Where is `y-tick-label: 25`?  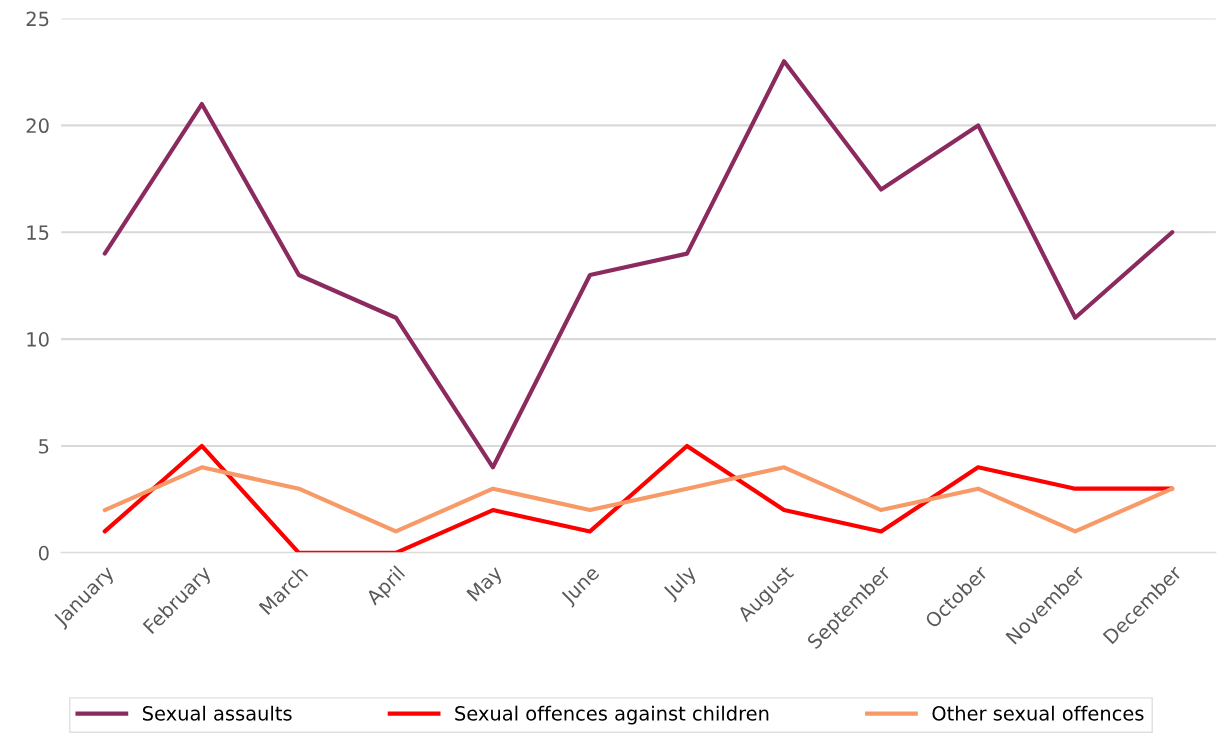
y-tick-label: 25 is located at coordinates (37, 19).